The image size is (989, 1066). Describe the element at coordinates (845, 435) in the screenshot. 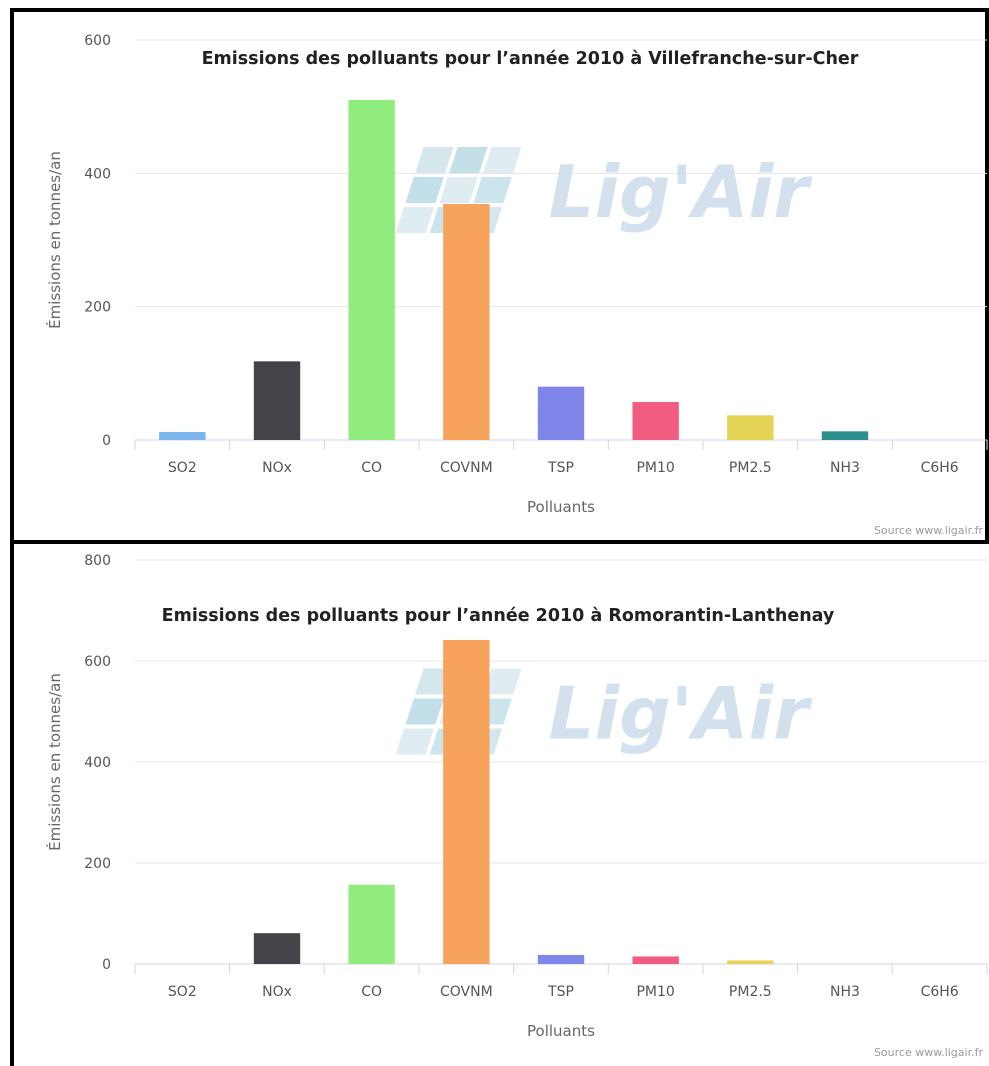

I see `bar-nh3` at that location.